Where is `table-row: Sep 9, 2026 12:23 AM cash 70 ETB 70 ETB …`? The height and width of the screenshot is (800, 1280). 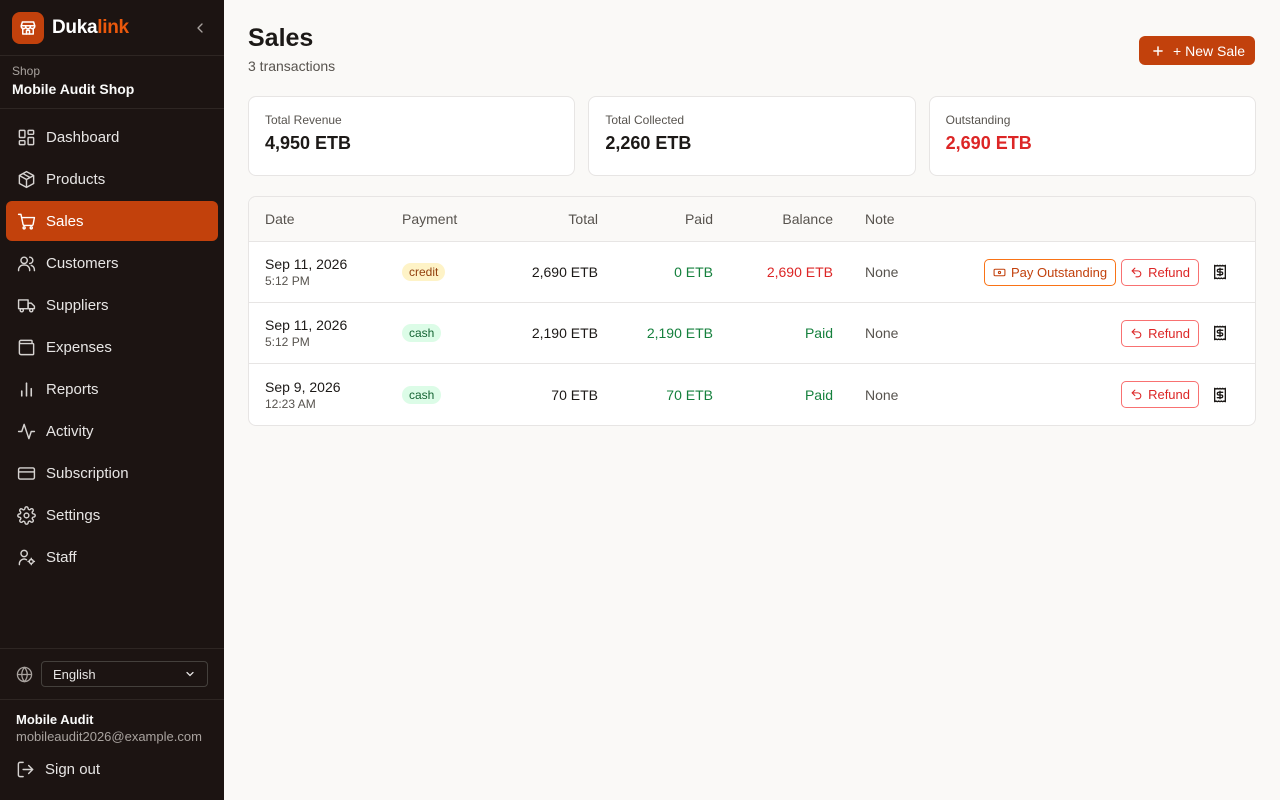
table-row: Sep 9, 2026 12:23 AM cash 70 ETB 70 ETB … is located at coordinates (752, 394).